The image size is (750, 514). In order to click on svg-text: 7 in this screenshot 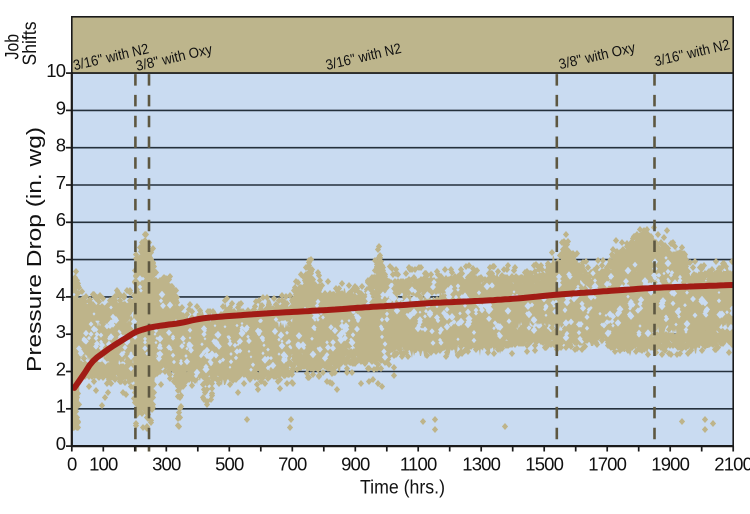, I will do `click(61, 182)`.